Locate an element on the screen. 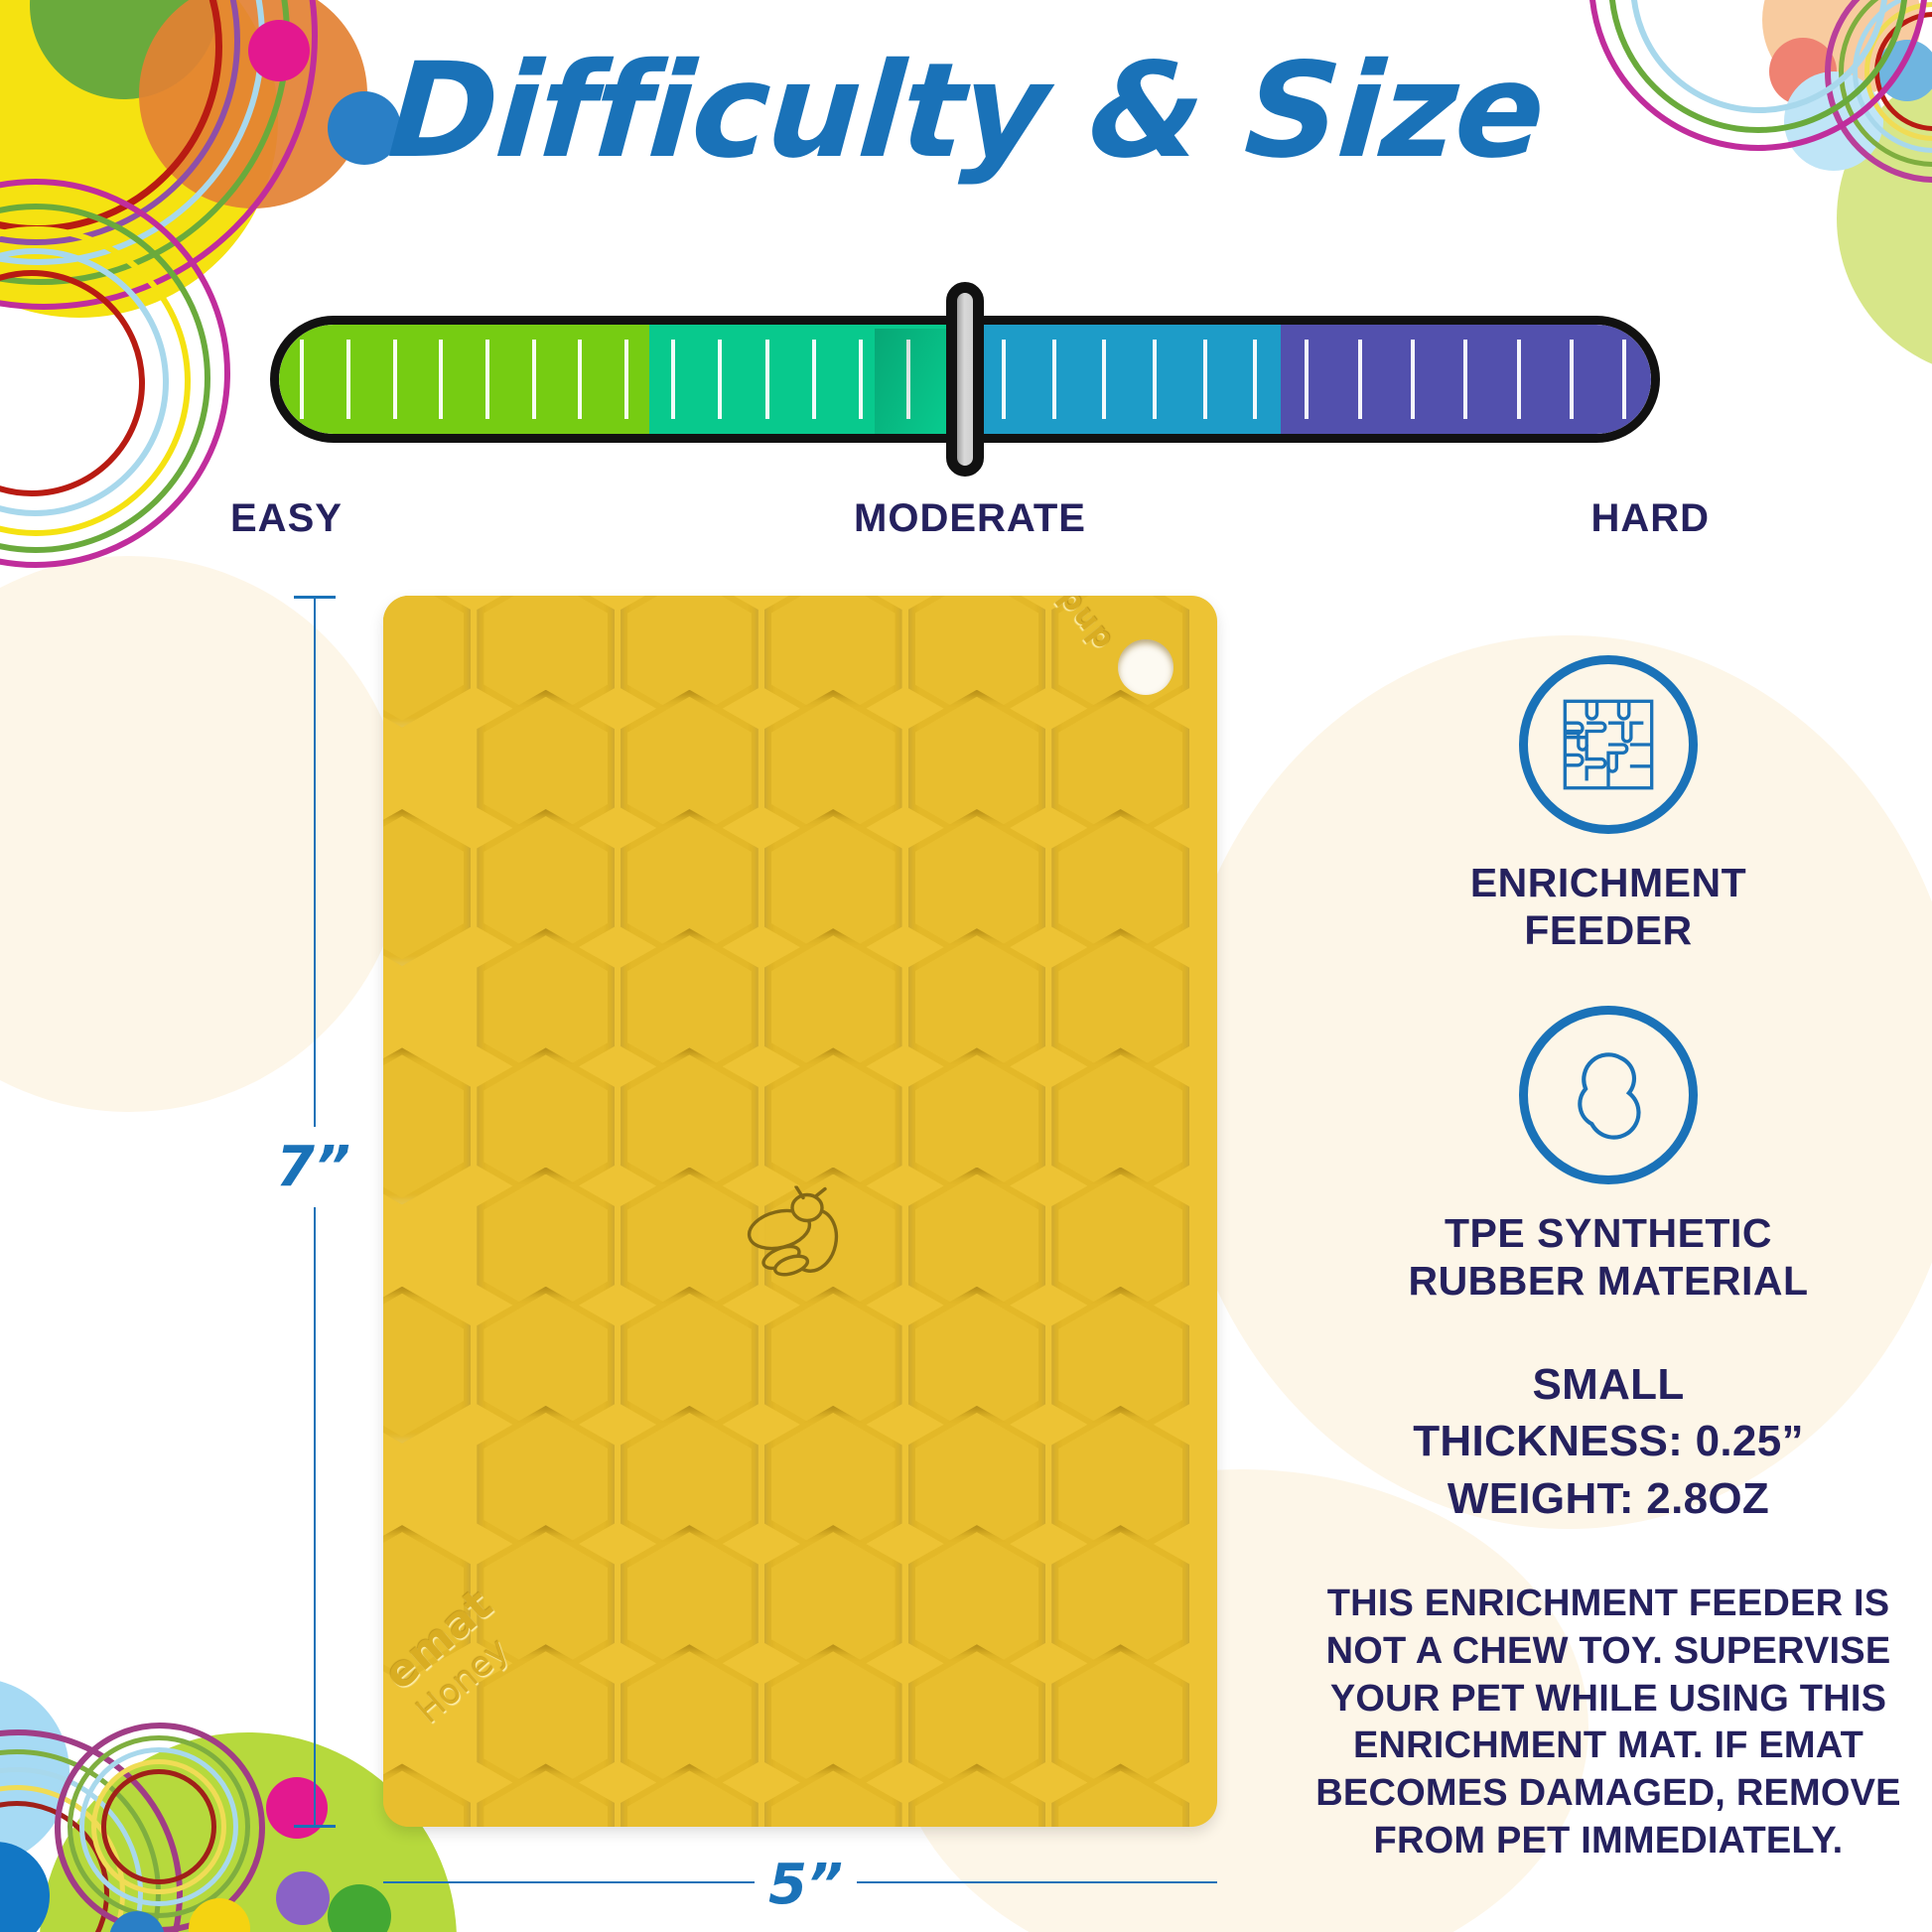 Image resolution: width=1932 pixels, height=1932 pixels. deco-ring-lightblue3-bl is located at coordinates (158, 1827).